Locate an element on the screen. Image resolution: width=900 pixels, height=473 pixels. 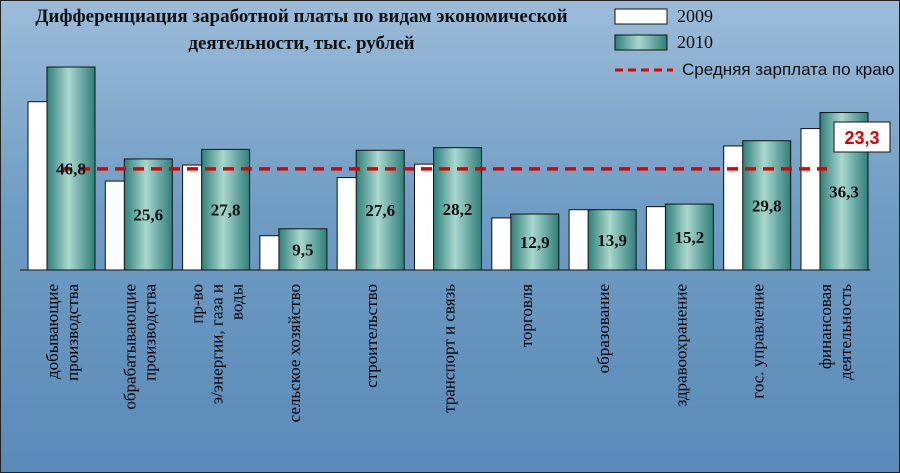
category-label-10: финансовая деятельность is located at coordinates (835, 332).